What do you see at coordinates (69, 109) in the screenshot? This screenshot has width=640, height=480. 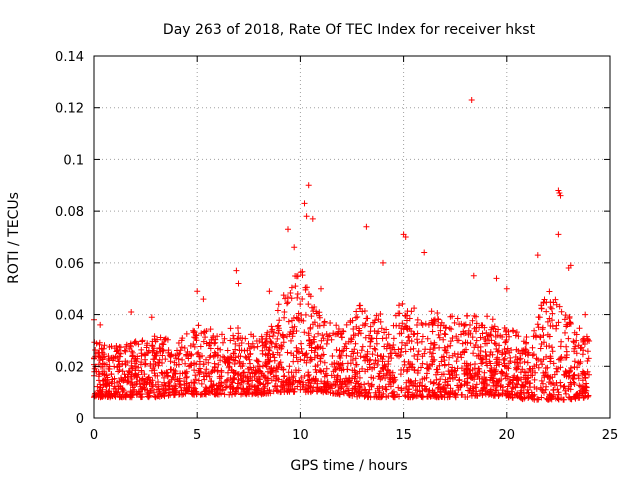 I see `y-tick-label: 0.12` at bounding box center [69, 109].